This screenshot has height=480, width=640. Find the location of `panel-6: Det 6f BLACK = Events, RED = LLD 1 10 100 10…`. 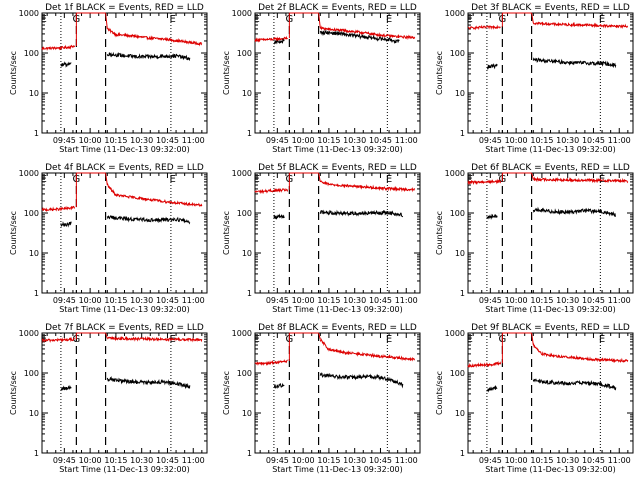

panel-6: Det 6f BLACK = Events, RED = LLD 1 10 100 10… is located at coordinates (534, 238).